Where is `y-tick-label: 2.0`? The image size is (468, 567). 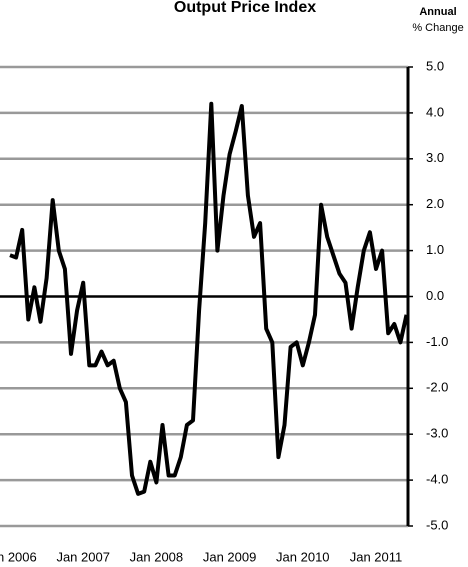
y-tick-label: 2.0 is located at coordinates (435, 203).